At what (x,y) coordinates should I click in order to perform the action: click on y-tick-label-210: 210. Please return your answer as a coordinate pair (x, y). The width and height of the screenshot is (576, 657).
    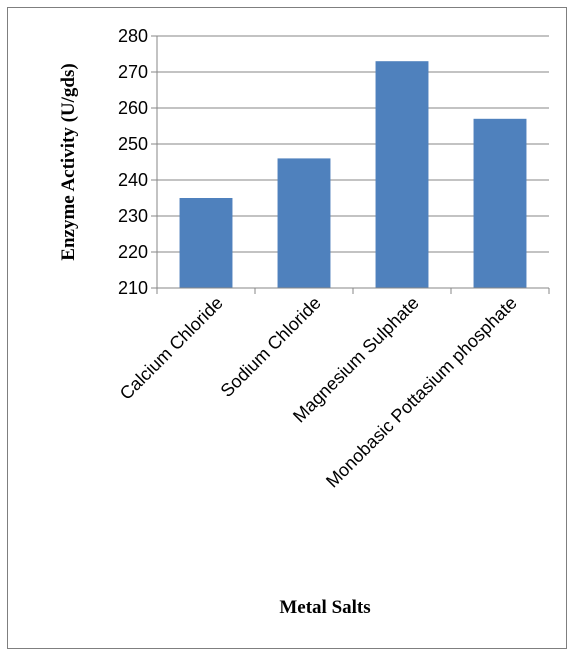
    Looking at the image, I should click on (133, 288).